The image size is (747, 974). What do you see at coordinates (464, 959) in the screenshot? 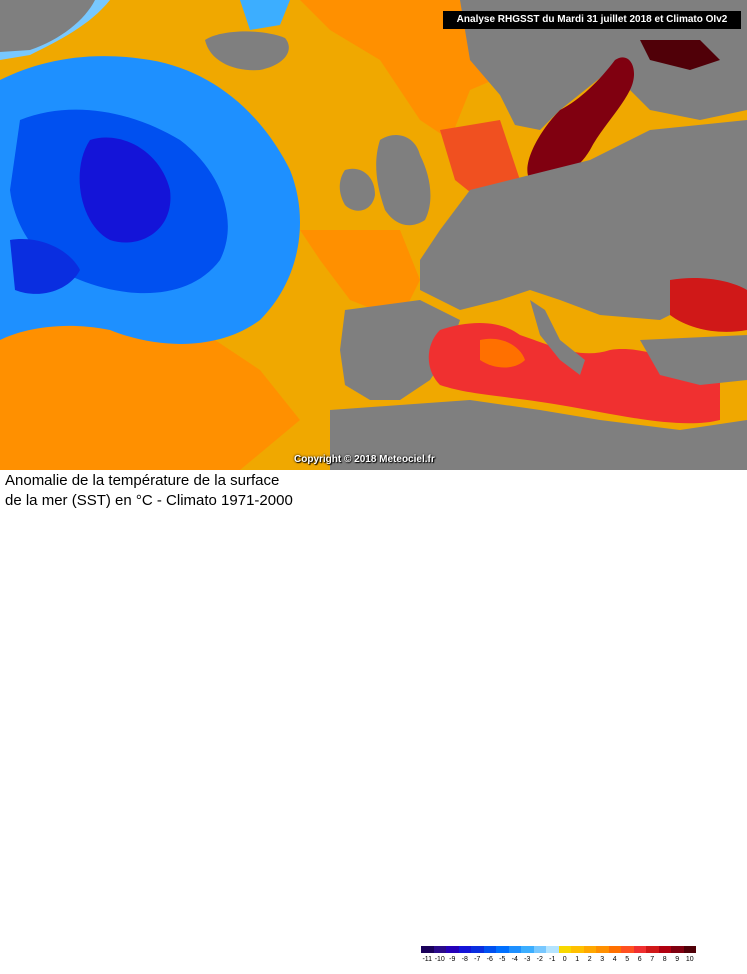
I see `legend-label: -8` at bounding box center [464, 959].